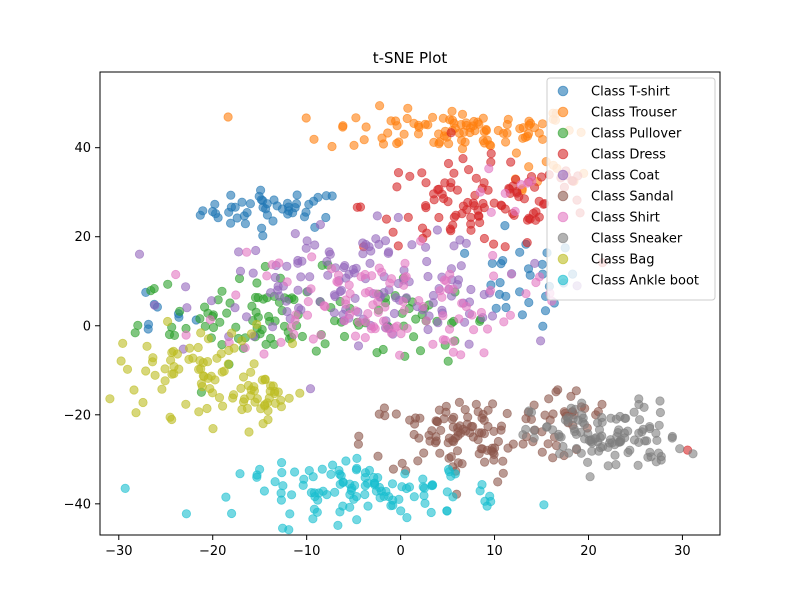 The image size is (800, 600). I want to click on y-tick-label: 20, so click(82, 237).